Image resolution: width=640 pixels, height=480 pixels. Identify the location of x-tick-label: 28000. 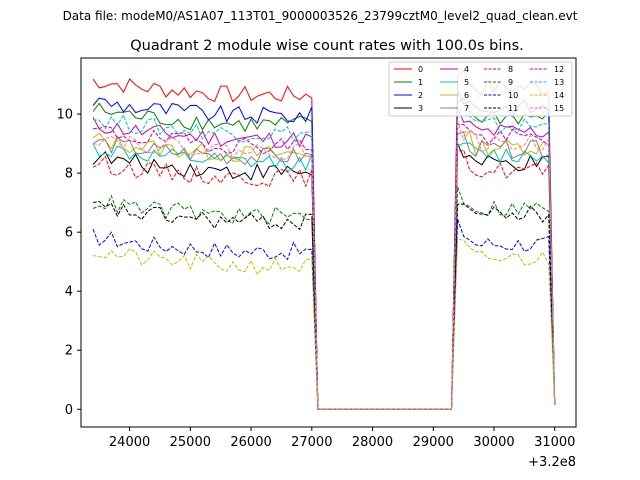
(372, 442).